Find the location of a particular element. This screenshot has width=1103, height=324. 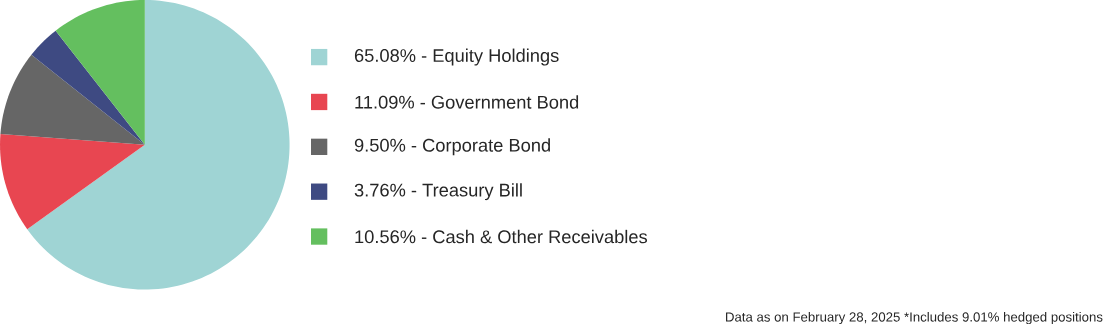

legend-label: 9.50% - Corporate Bond is located at coordinates (452, 147).